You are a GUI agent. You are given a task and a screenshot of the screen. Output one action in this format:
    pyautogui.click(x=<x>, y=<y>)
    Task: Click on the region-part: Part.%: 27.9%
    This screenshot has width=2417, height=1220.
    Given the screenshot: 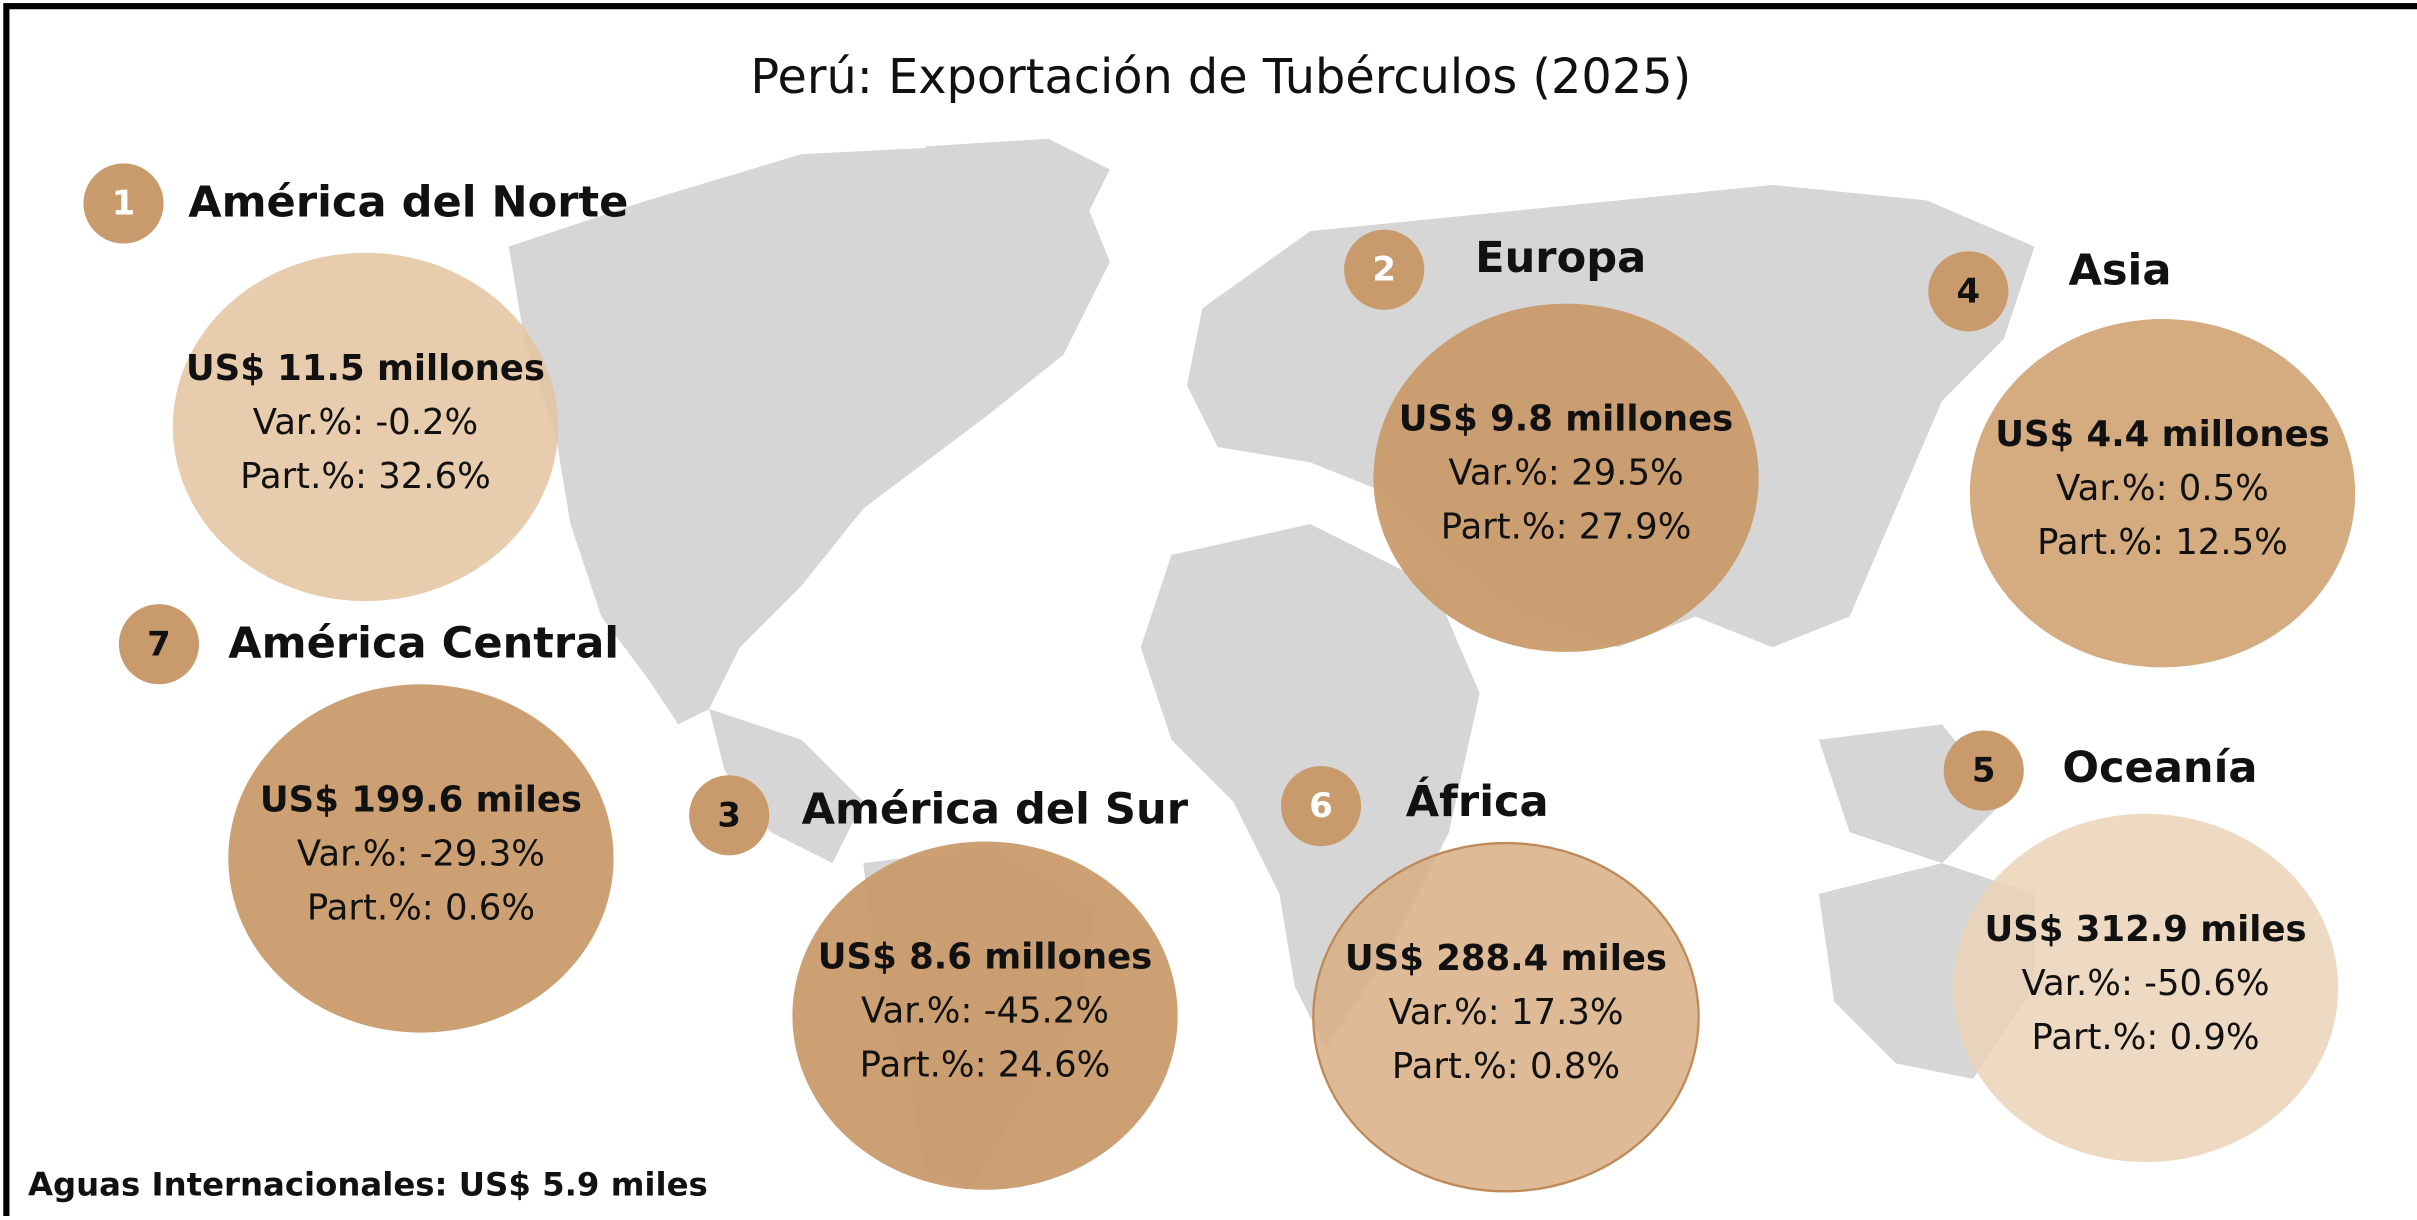 What is the action you would take?
    pyautogui.click(x=1566, y=527)
    